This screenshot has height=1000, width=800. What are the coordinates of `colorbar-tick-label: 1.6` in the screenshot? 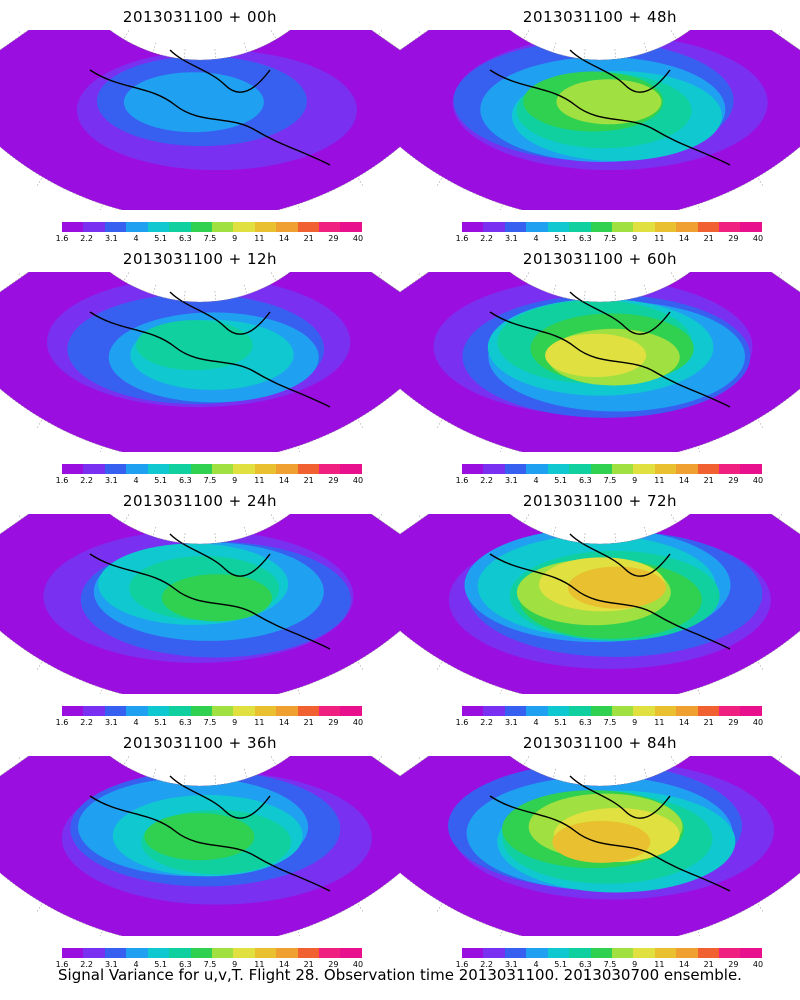 It's located at (462, 722).